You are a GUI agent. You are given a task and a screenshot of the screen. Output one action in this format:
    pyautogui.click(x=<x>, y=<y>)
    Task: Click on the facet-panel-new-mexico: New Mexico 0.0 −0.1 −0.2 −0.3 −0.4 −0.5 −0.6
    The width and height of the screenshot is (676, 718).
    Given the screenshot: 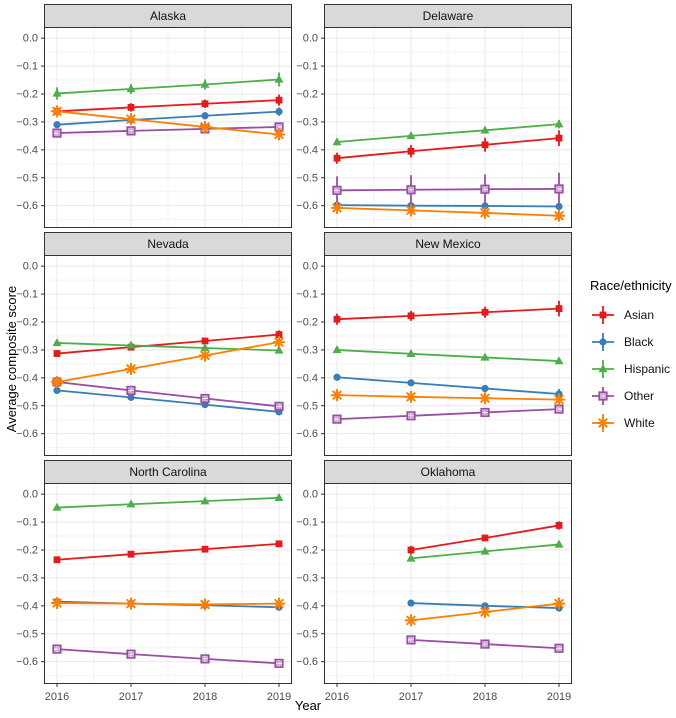 What is the action you would take?
    pyautogui.click(x=426, y=344)
    